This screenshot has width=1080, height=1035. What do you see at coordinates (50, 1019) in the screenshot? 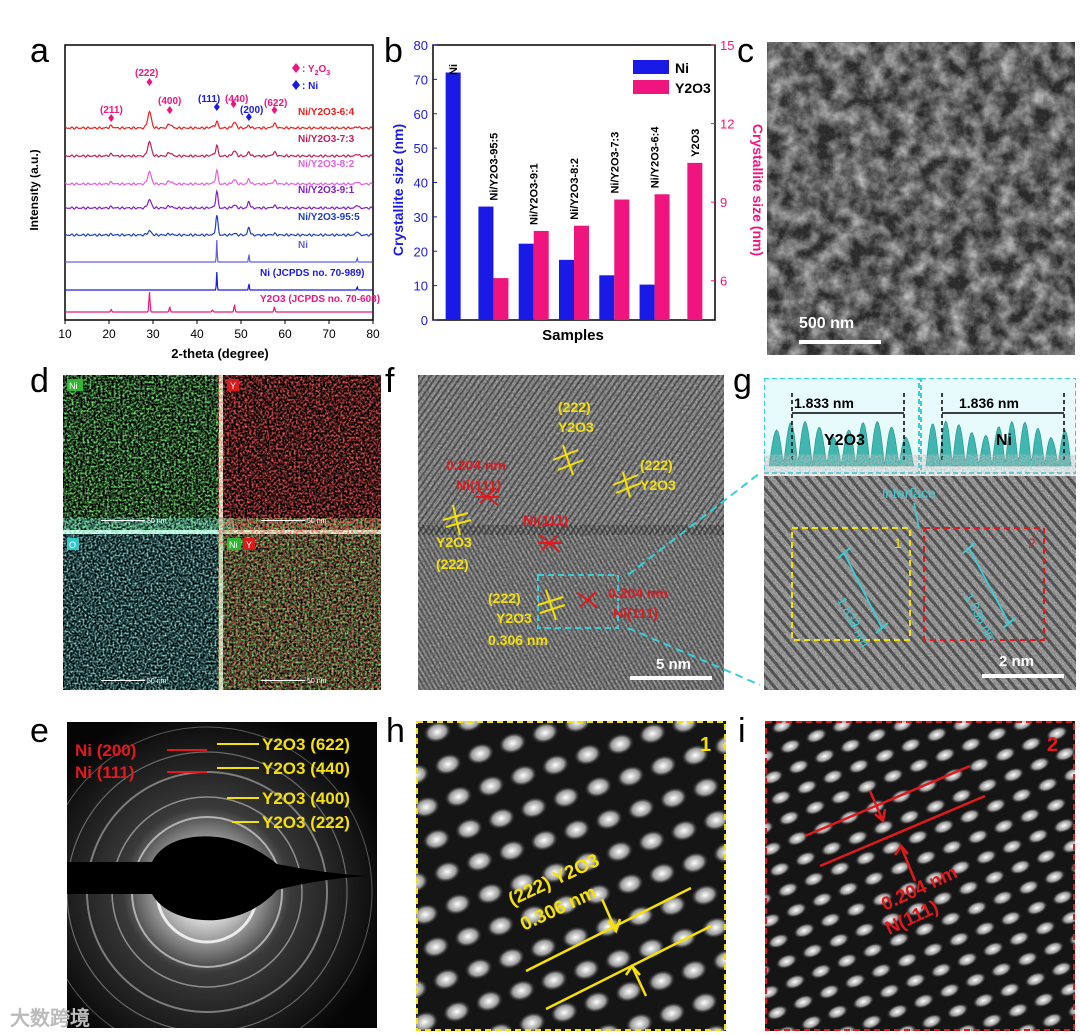
I see `watermark: 大数跨境` at bounding box center [50, 1019].